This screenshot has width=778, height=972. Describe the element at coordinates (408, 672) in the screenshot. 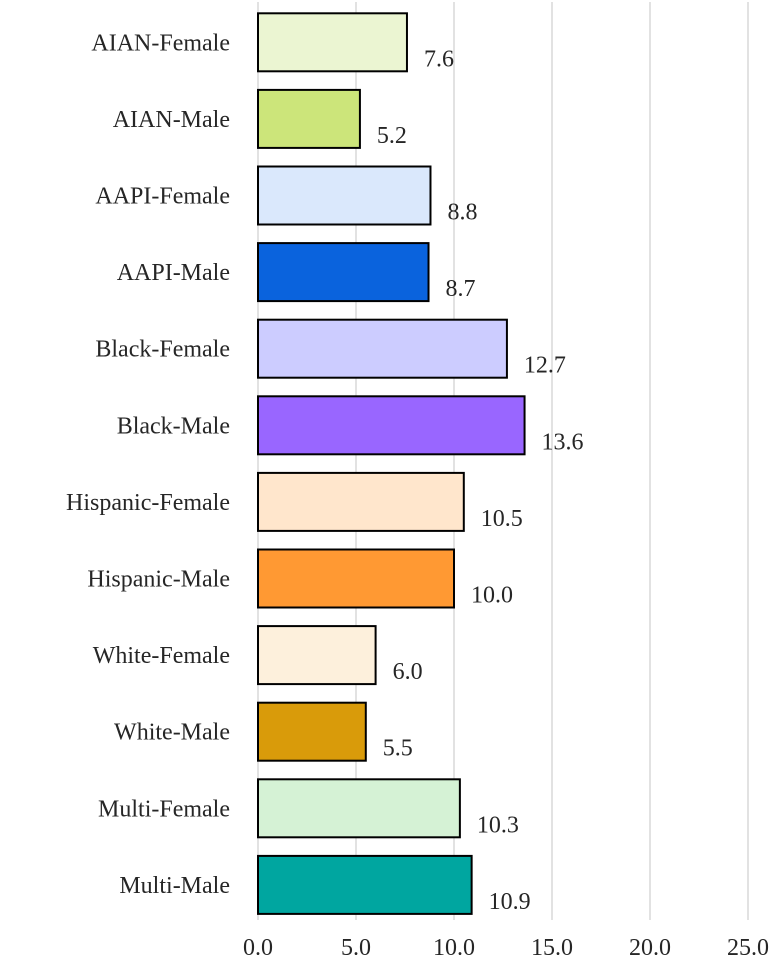

I see `value-label: 6.0` at that location.